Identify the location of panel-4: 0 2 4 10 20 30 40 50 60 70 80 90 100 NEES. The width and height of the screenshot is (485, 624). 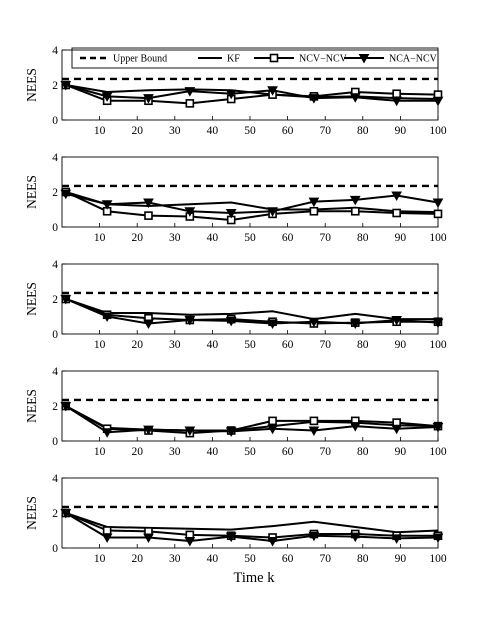
(235, 412).